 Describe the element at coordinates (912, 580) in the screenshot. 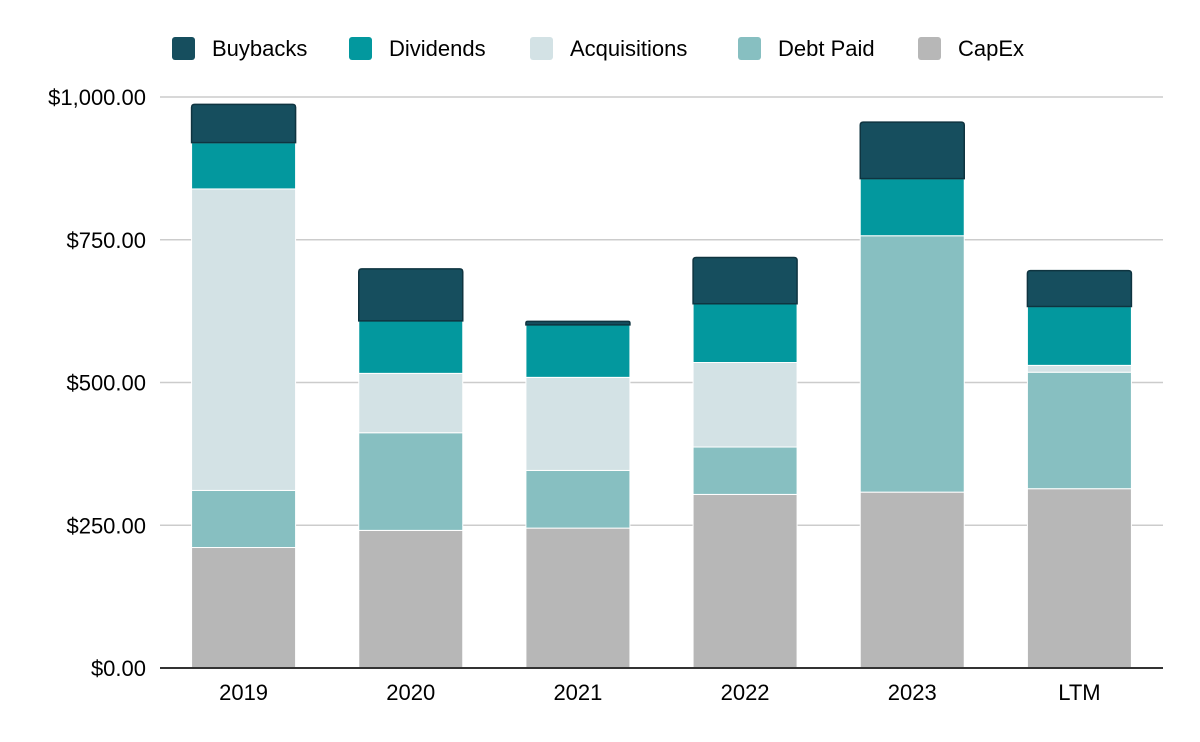

I see `bar-capex-2023` at that location.